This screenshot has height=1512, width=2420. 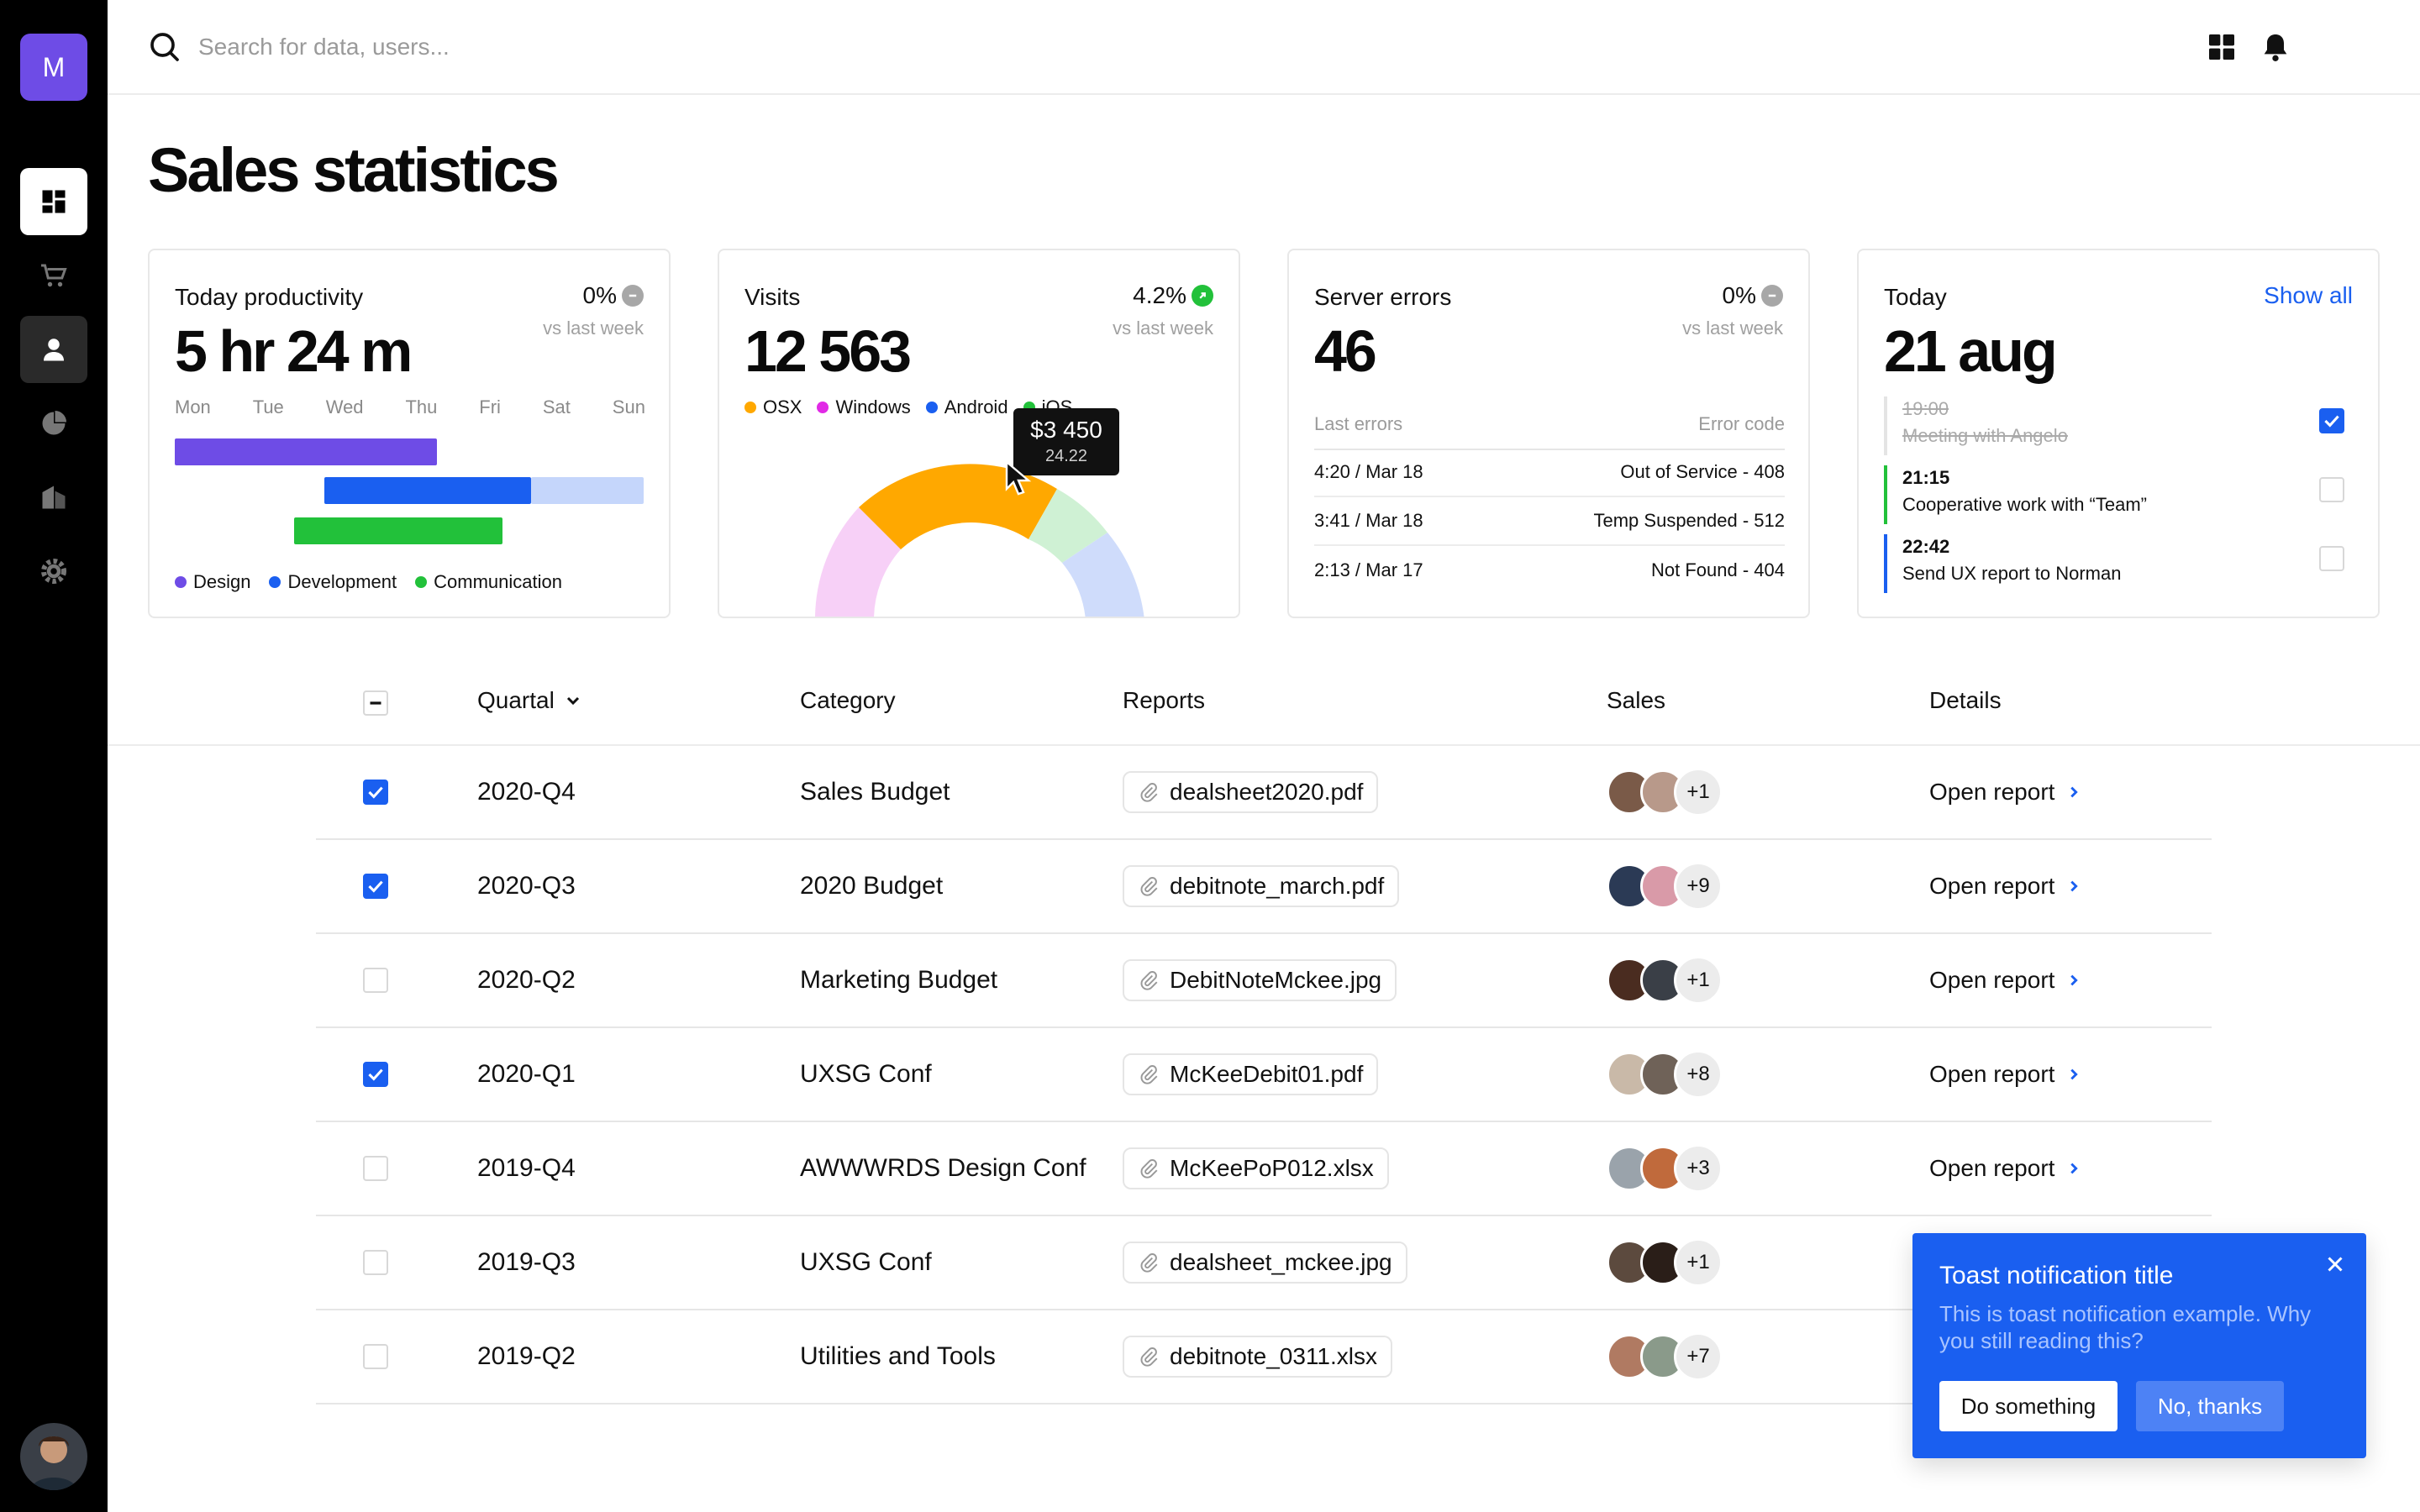 I want to click on report-file-chip: dealsheet_mckee.jpg, so click(x=1265, y=1263).